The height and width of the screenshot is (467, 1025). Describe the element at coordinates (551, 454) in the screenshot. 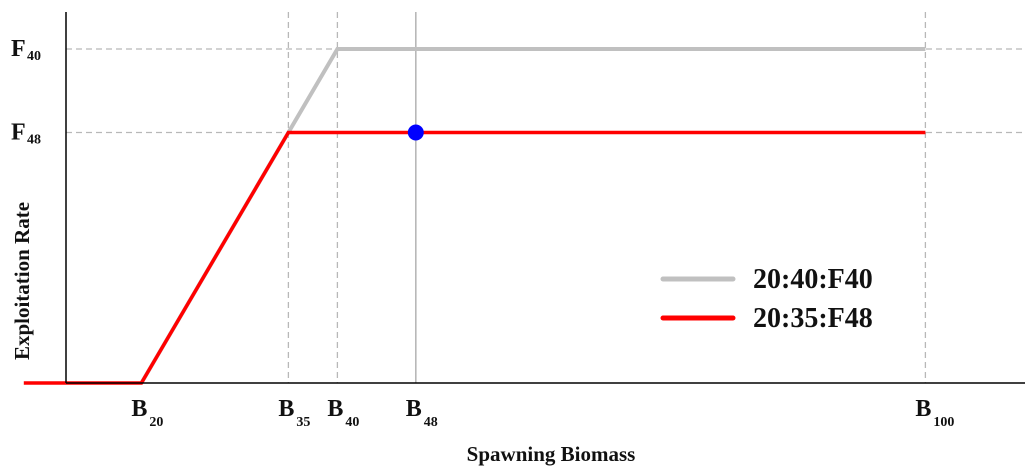

I see `x-axis-title: Spawning Biomass` at that location.